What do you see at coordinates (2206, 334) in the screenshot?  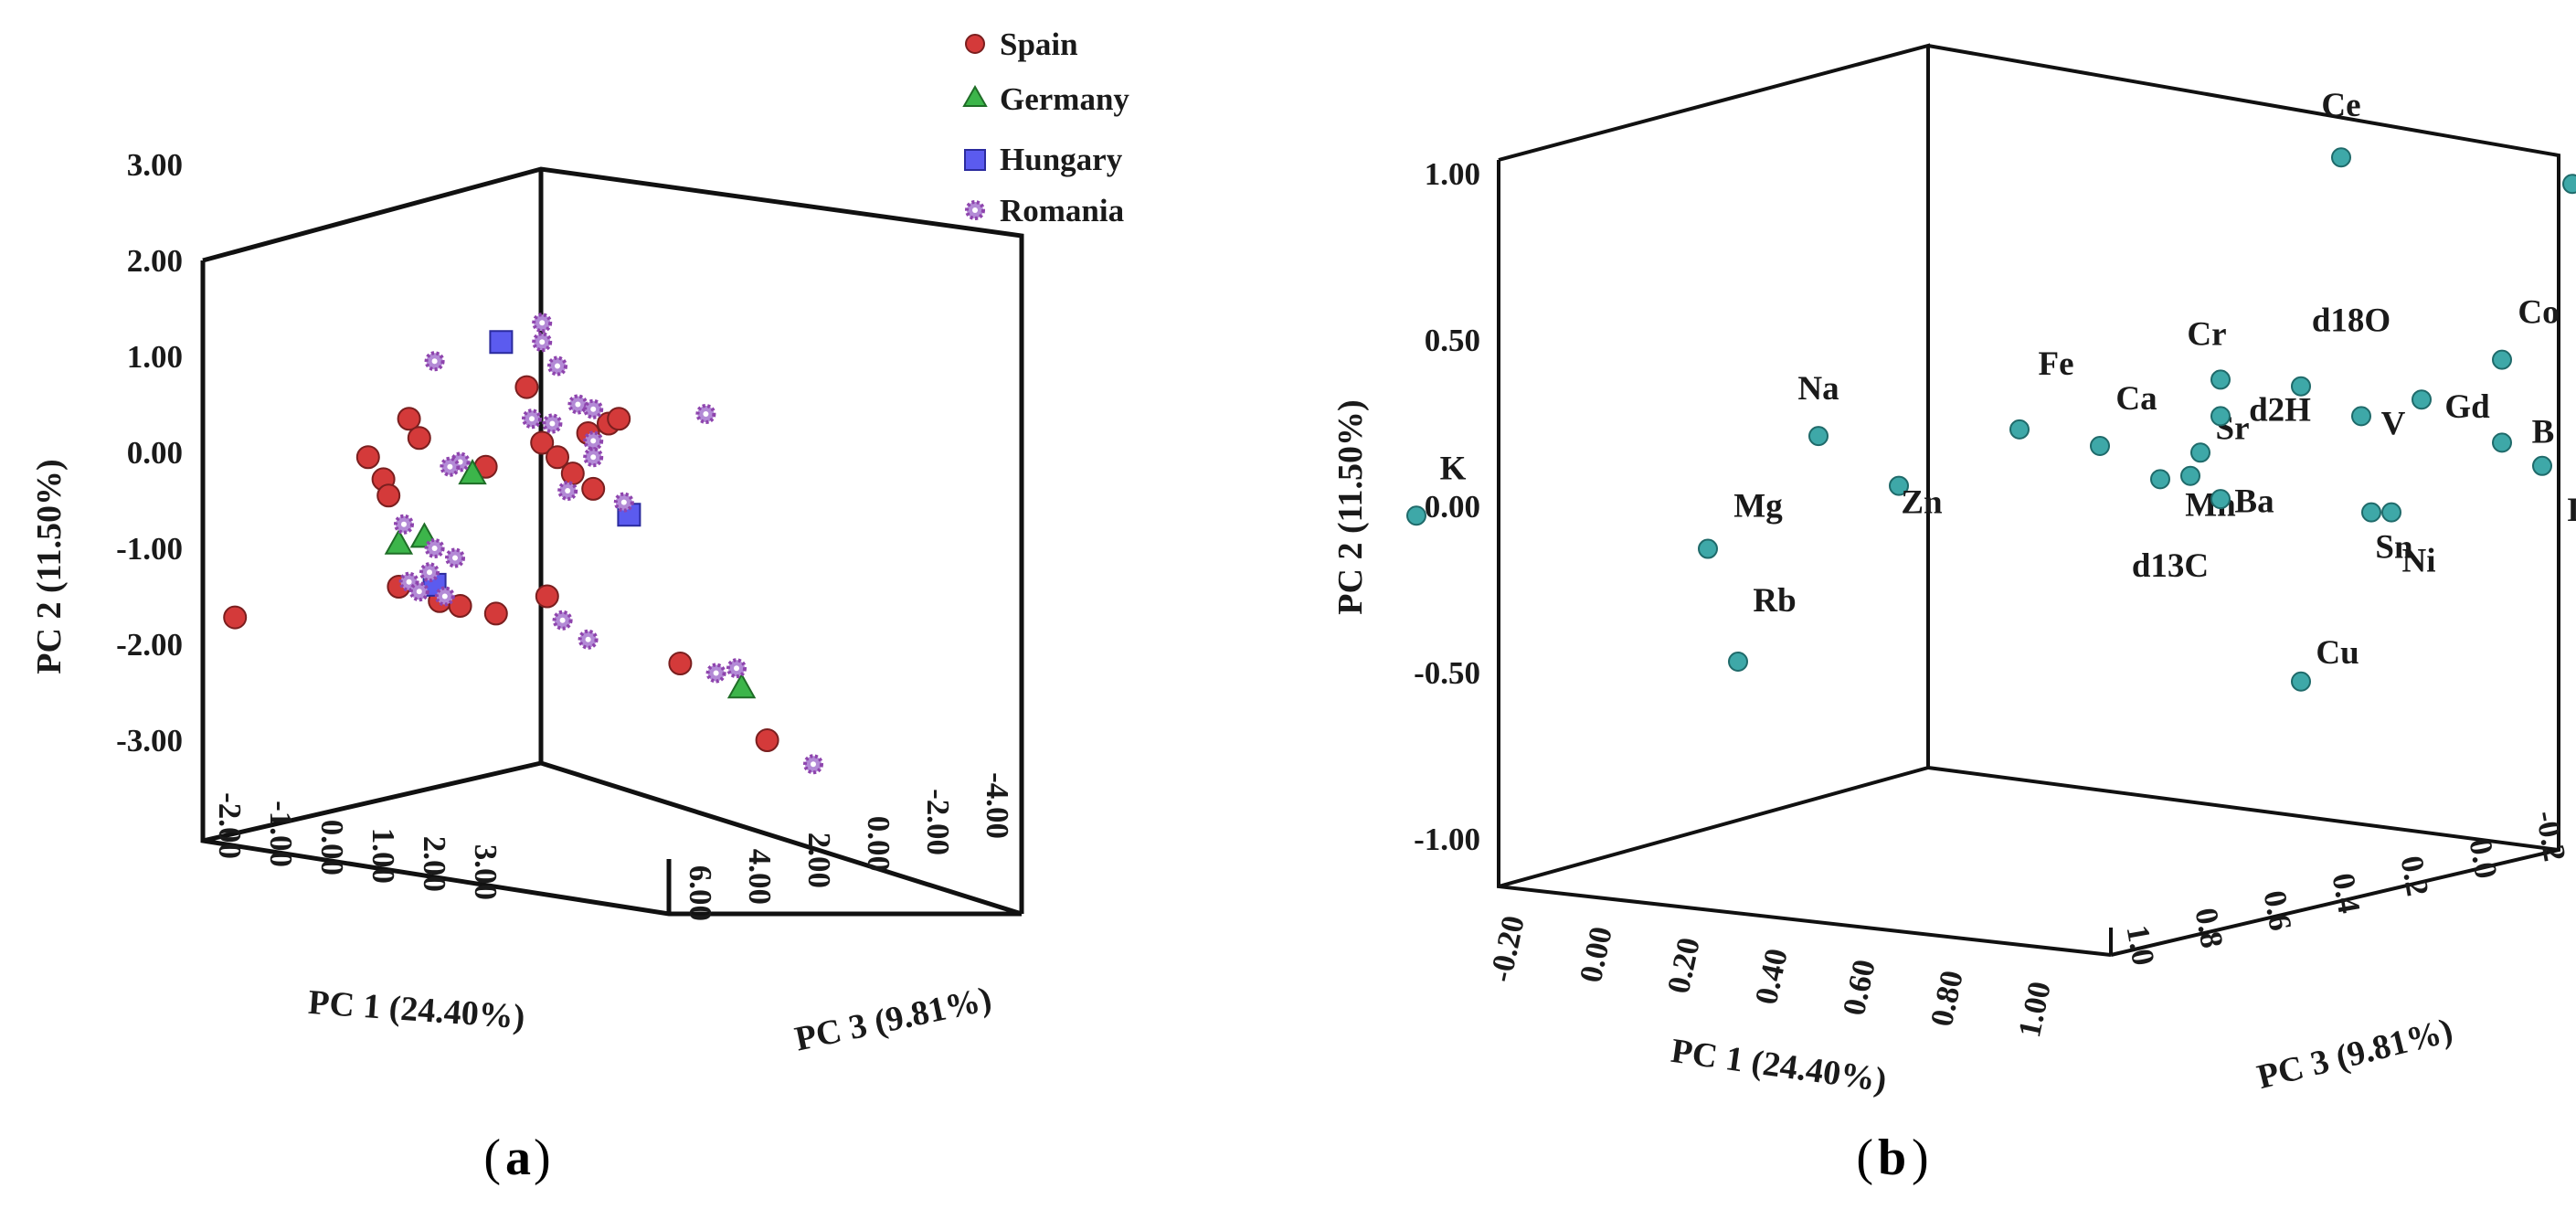 I see `label-cr: Cr` at bounding box center [2206, 334].